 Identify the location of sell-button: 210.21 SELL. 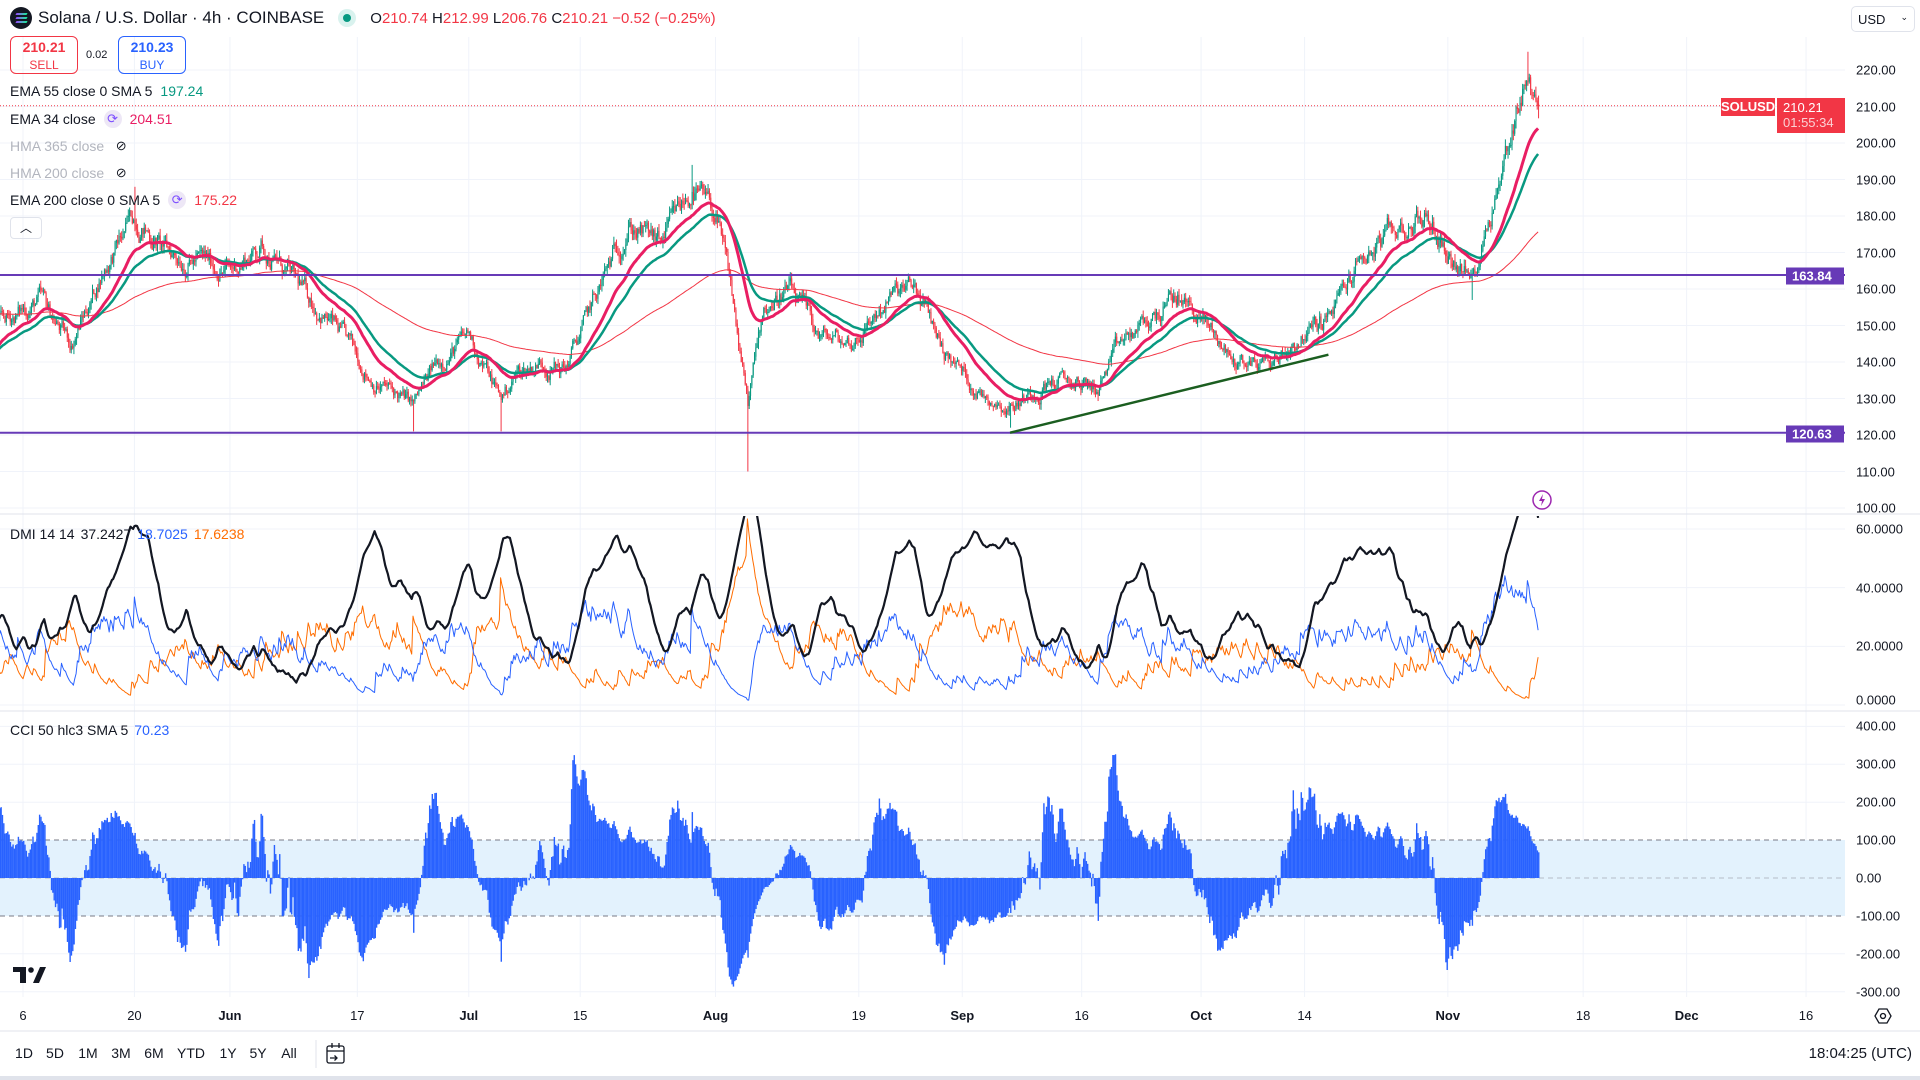
(44, 55).